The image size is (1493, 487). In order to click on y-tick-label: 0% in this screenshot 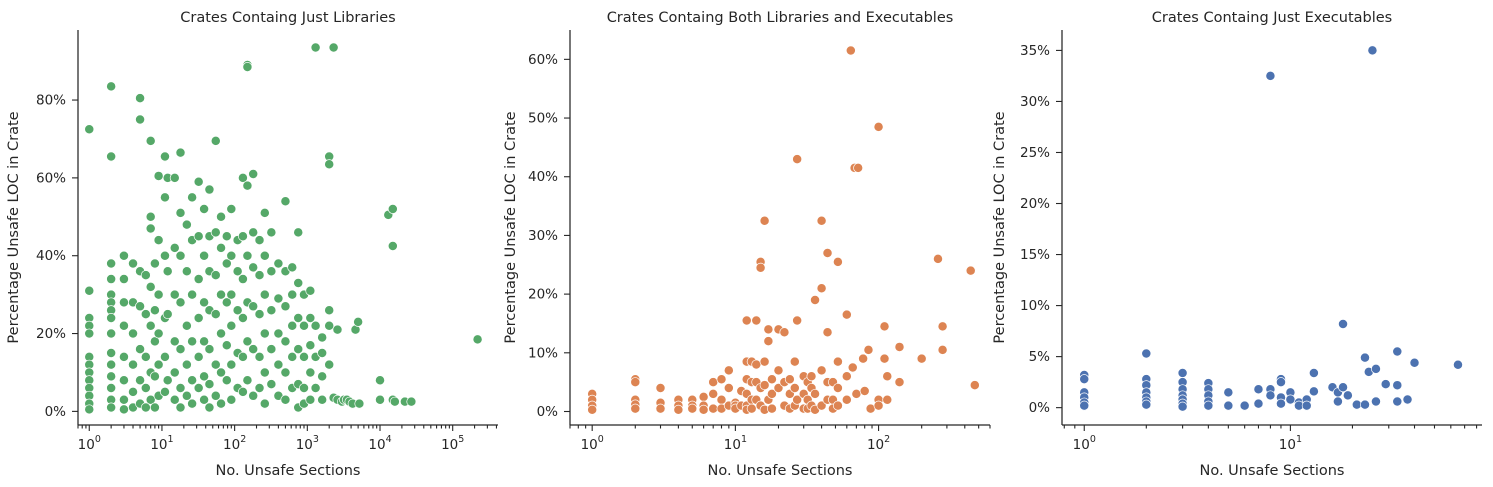, I will do `click(56, 412)`.